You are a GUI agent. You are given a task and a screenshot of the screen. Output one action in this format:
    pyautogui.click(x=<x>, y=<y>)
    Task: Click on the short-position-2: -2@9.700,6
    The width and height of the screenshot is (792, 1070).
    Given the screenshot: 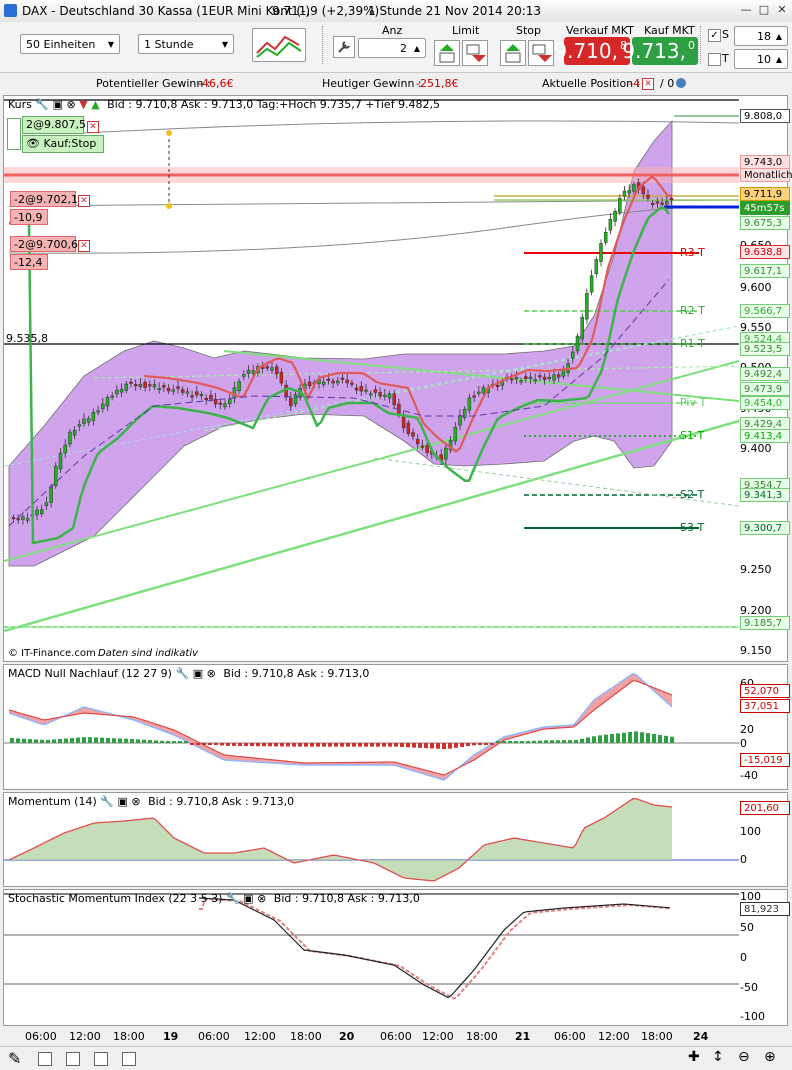 What is the action you would take?
    pyautogui.click(x=44, y=244)
    